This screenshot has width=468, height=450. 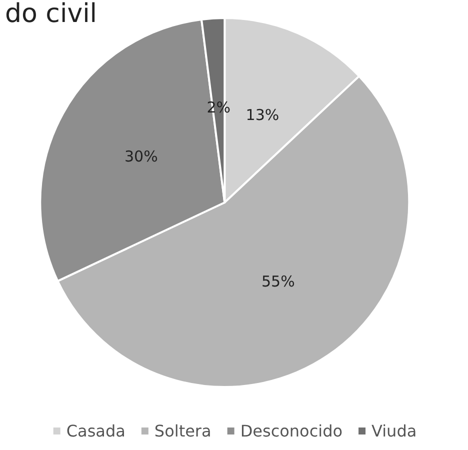 I want to click on legend-label: Viuda, so click(x=394, y=431).